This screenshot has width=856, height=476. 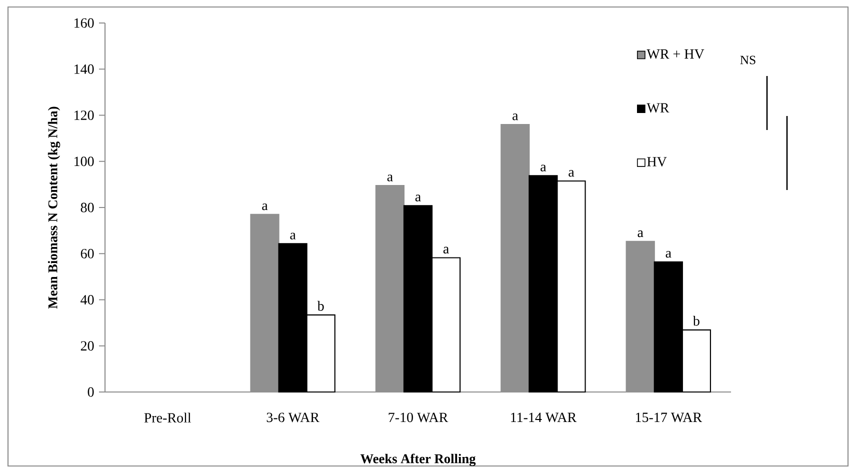 What do you see at coordinates (669, 417) in the screenshot?
I see `x-tick-label: 15-17 WAR` at bounding box center [669, 417].